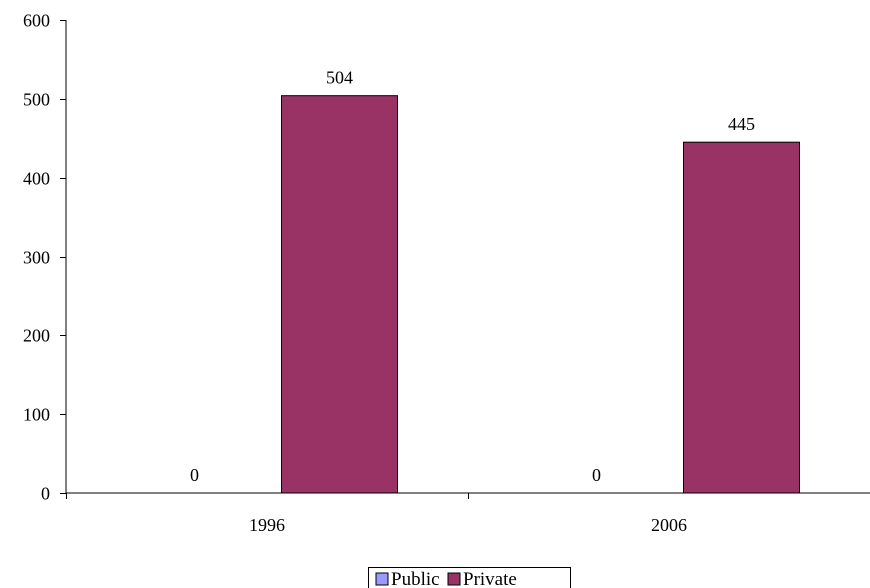  Describe the element at coordinates (339, 294) in the screenshot. I see `bar-private-1996` at that location.